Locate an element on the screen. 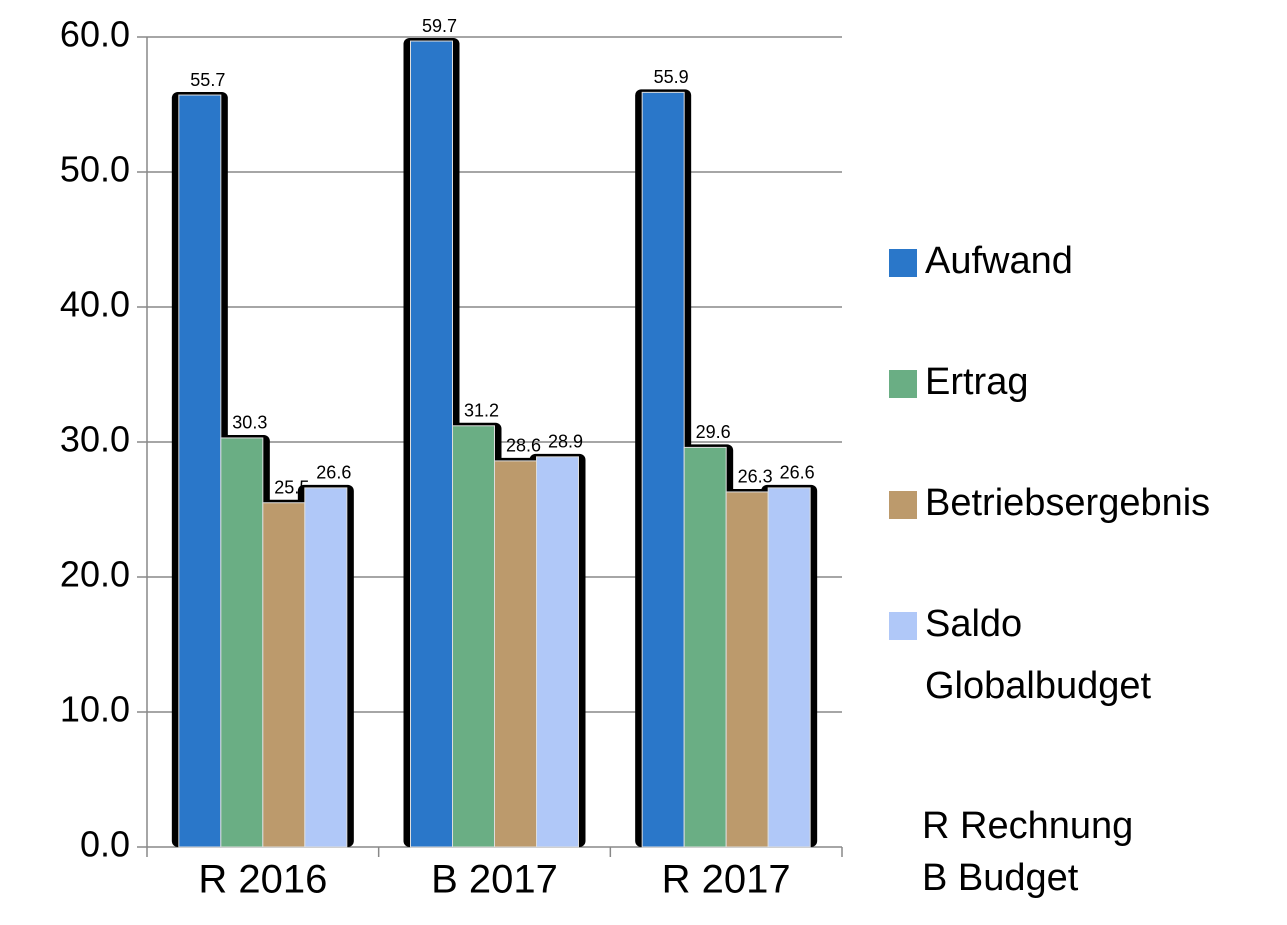 This screenshot has width=1287, height=925. y-tick-label: 60.0 is located at coordinates (95, 34).